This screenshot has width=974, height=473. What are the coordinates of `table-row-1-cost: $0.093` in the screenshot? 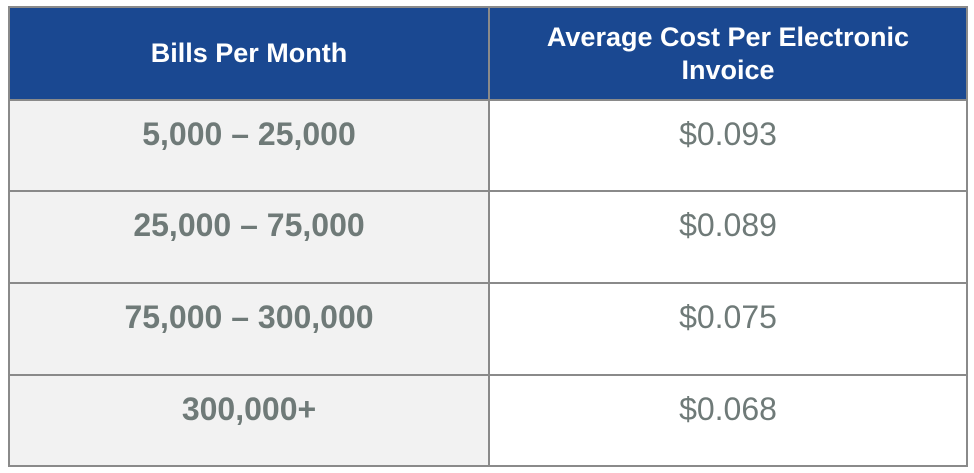 It's located at (728, 146).